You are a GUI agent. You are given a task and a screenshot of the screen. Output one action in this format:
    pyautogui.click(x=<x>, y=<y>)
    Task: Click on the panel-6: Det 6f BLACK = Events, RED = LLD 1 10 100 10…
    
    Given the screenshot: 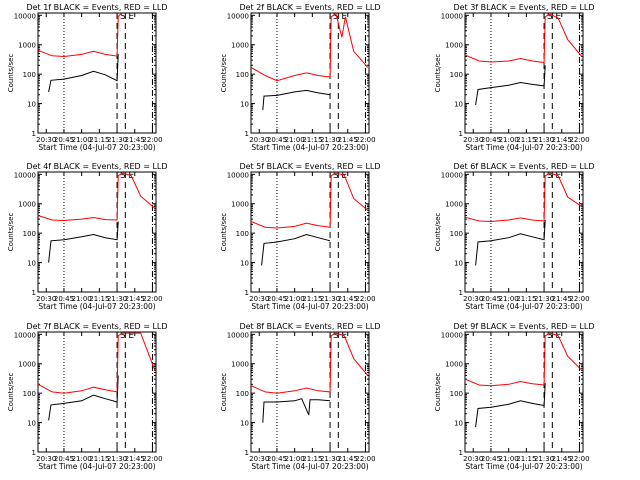 What is the action you would take?
    pyautogui.click(x=514, y=236)
    